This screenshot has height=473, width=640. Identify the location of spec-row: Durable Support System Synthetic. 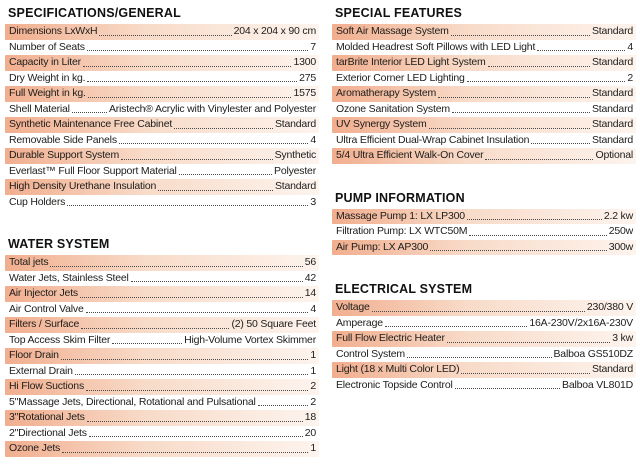
(162, 156).